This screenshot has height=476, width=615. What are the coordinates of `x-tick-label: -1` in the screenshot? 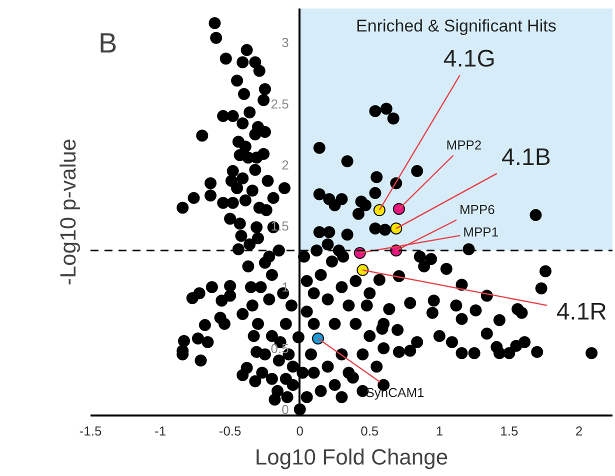 It's located at (160, 431).